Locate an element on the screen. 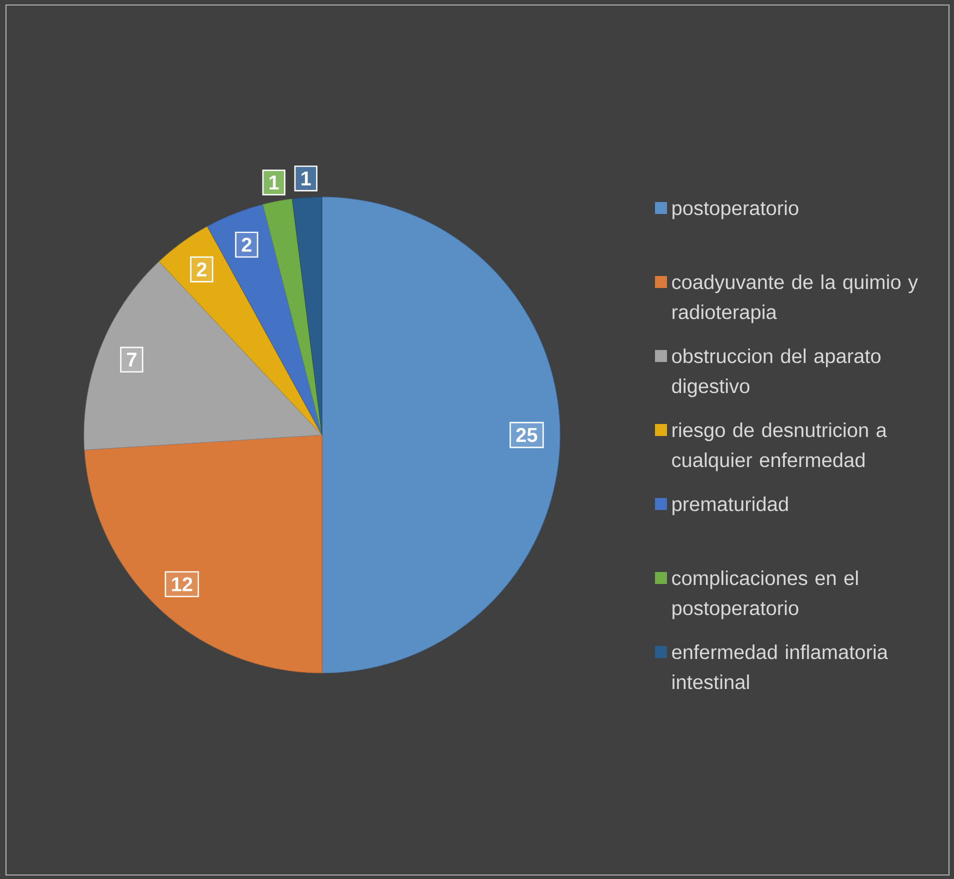 This screenshot has height=879, width=954. data-label: 12 is located at coordinates (182, 584).